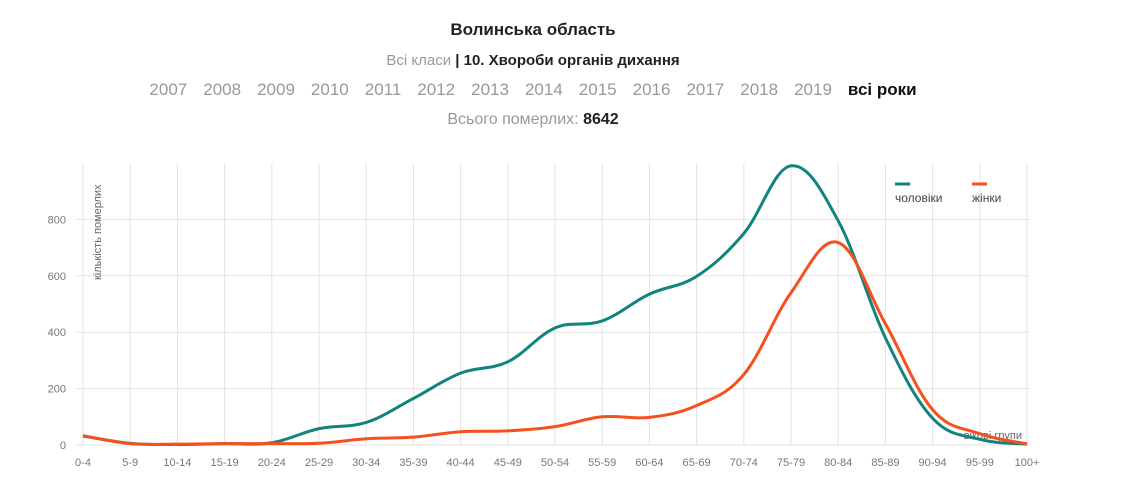  What do you see at coordinates (791, 463) in the screenshot?
I see `x-tick-label: 75-79` at bounding box center [791, 463].